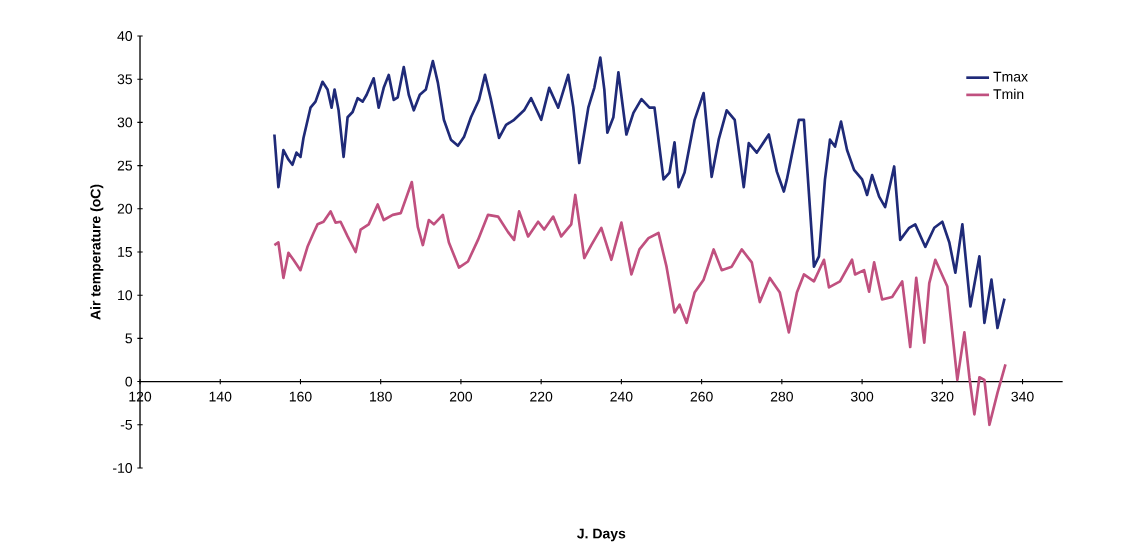 The height and width of the screenshot is (557, 1122). What do you see at coordinates (126, 424) in the screenshot?
I see `y-tick-label: -5` at bounding box center [126, 424].